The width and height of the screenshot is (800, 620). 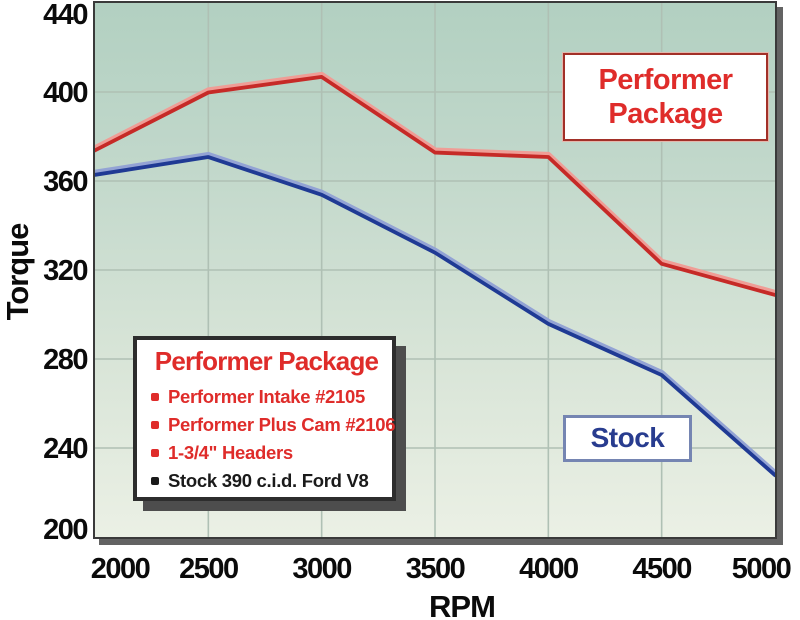 I want to click on x-tick-label: 2000, so click(x=120, y=569).